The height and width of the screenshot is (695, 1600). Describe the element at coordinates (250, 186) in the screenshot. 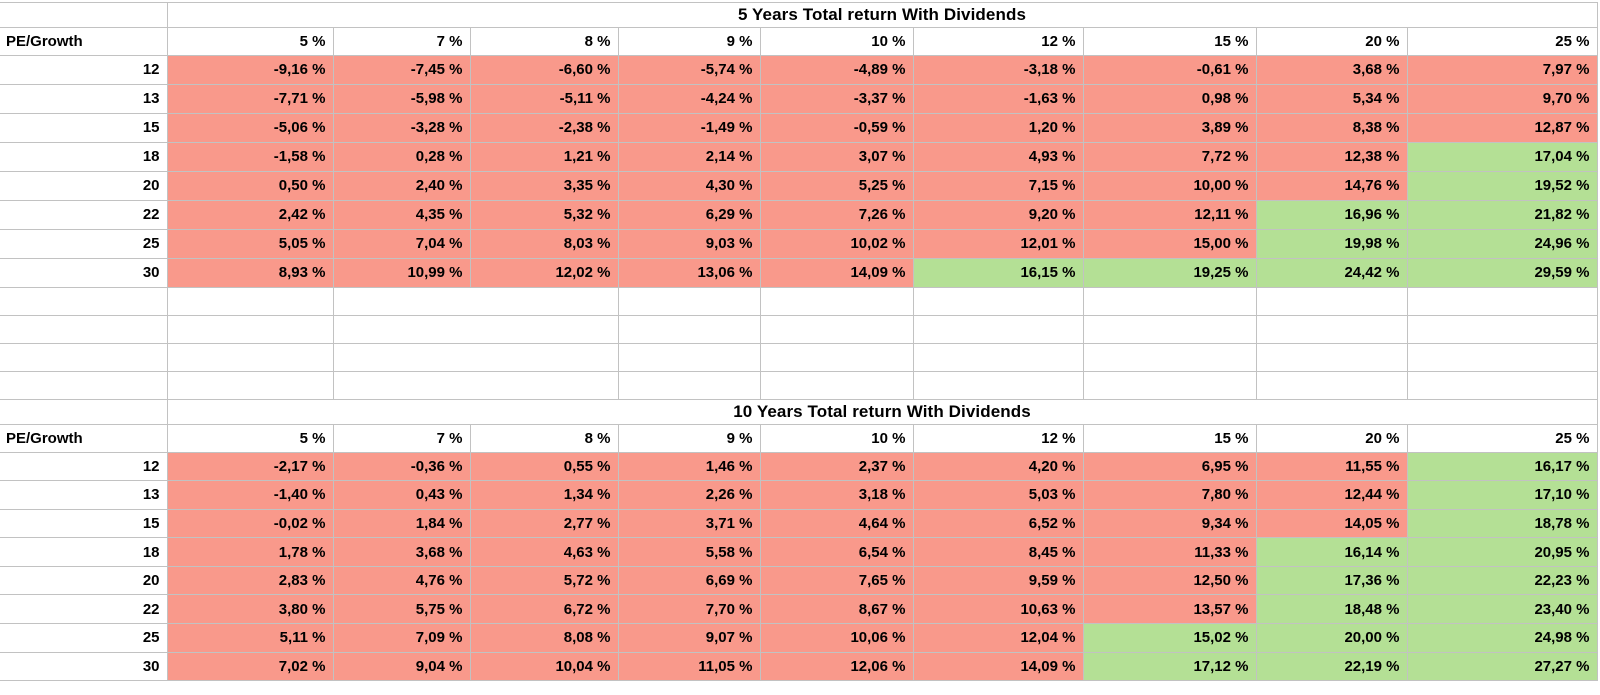

I see `return-cell: 0,50 %` at that location.